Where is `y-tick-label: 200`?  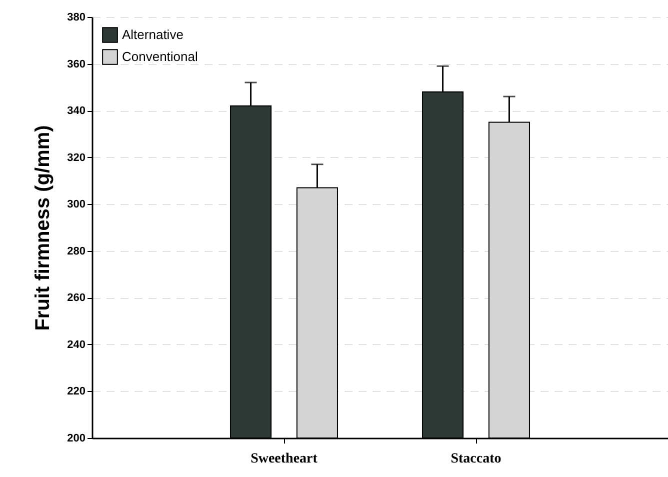
y-tick-label: 200 is located at coordinates (76, 438).